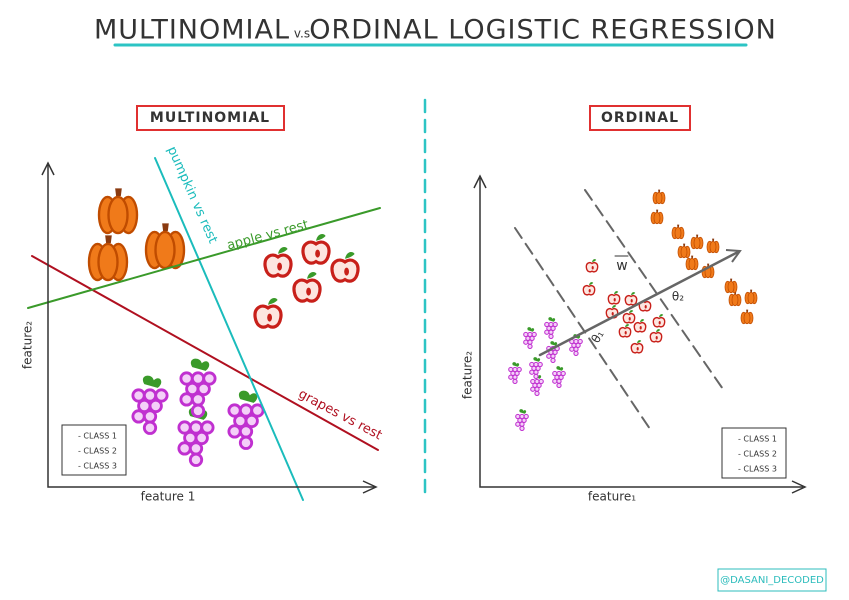 The image size is (849, 600). I want to click on panel-label: MULTINOMIAL, so click(210, 118).